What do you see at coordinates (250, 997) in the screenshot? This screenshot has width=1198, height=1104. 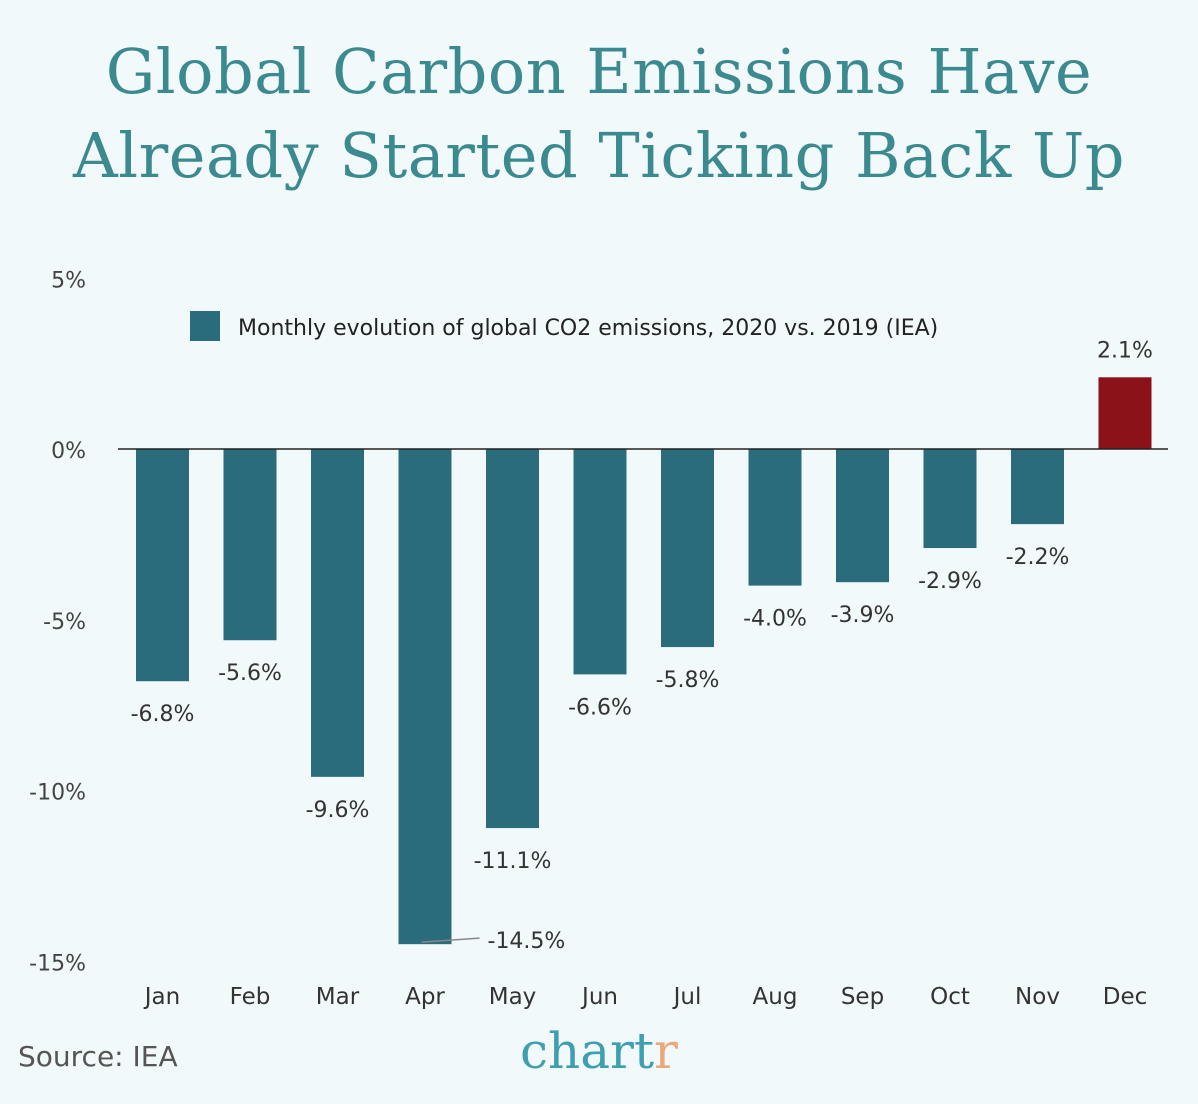 I see `x-tick-label: Feb` at bounding box center [250, 997].